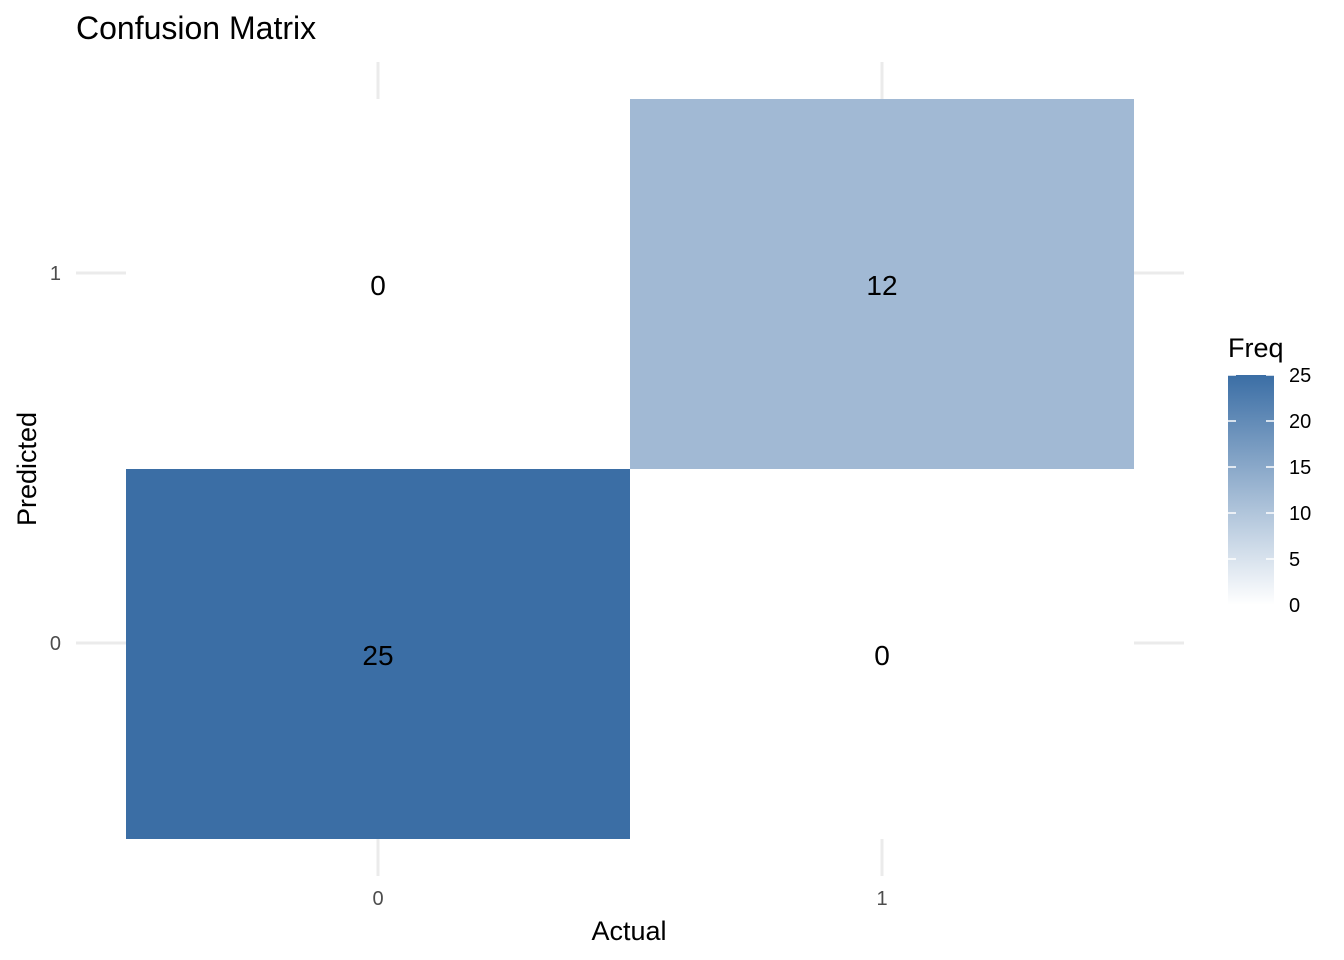 Image resolution: width=1344 pixels, height=960 pixels. I want to click on y-axis-title: Predicted, so click(27, 469).